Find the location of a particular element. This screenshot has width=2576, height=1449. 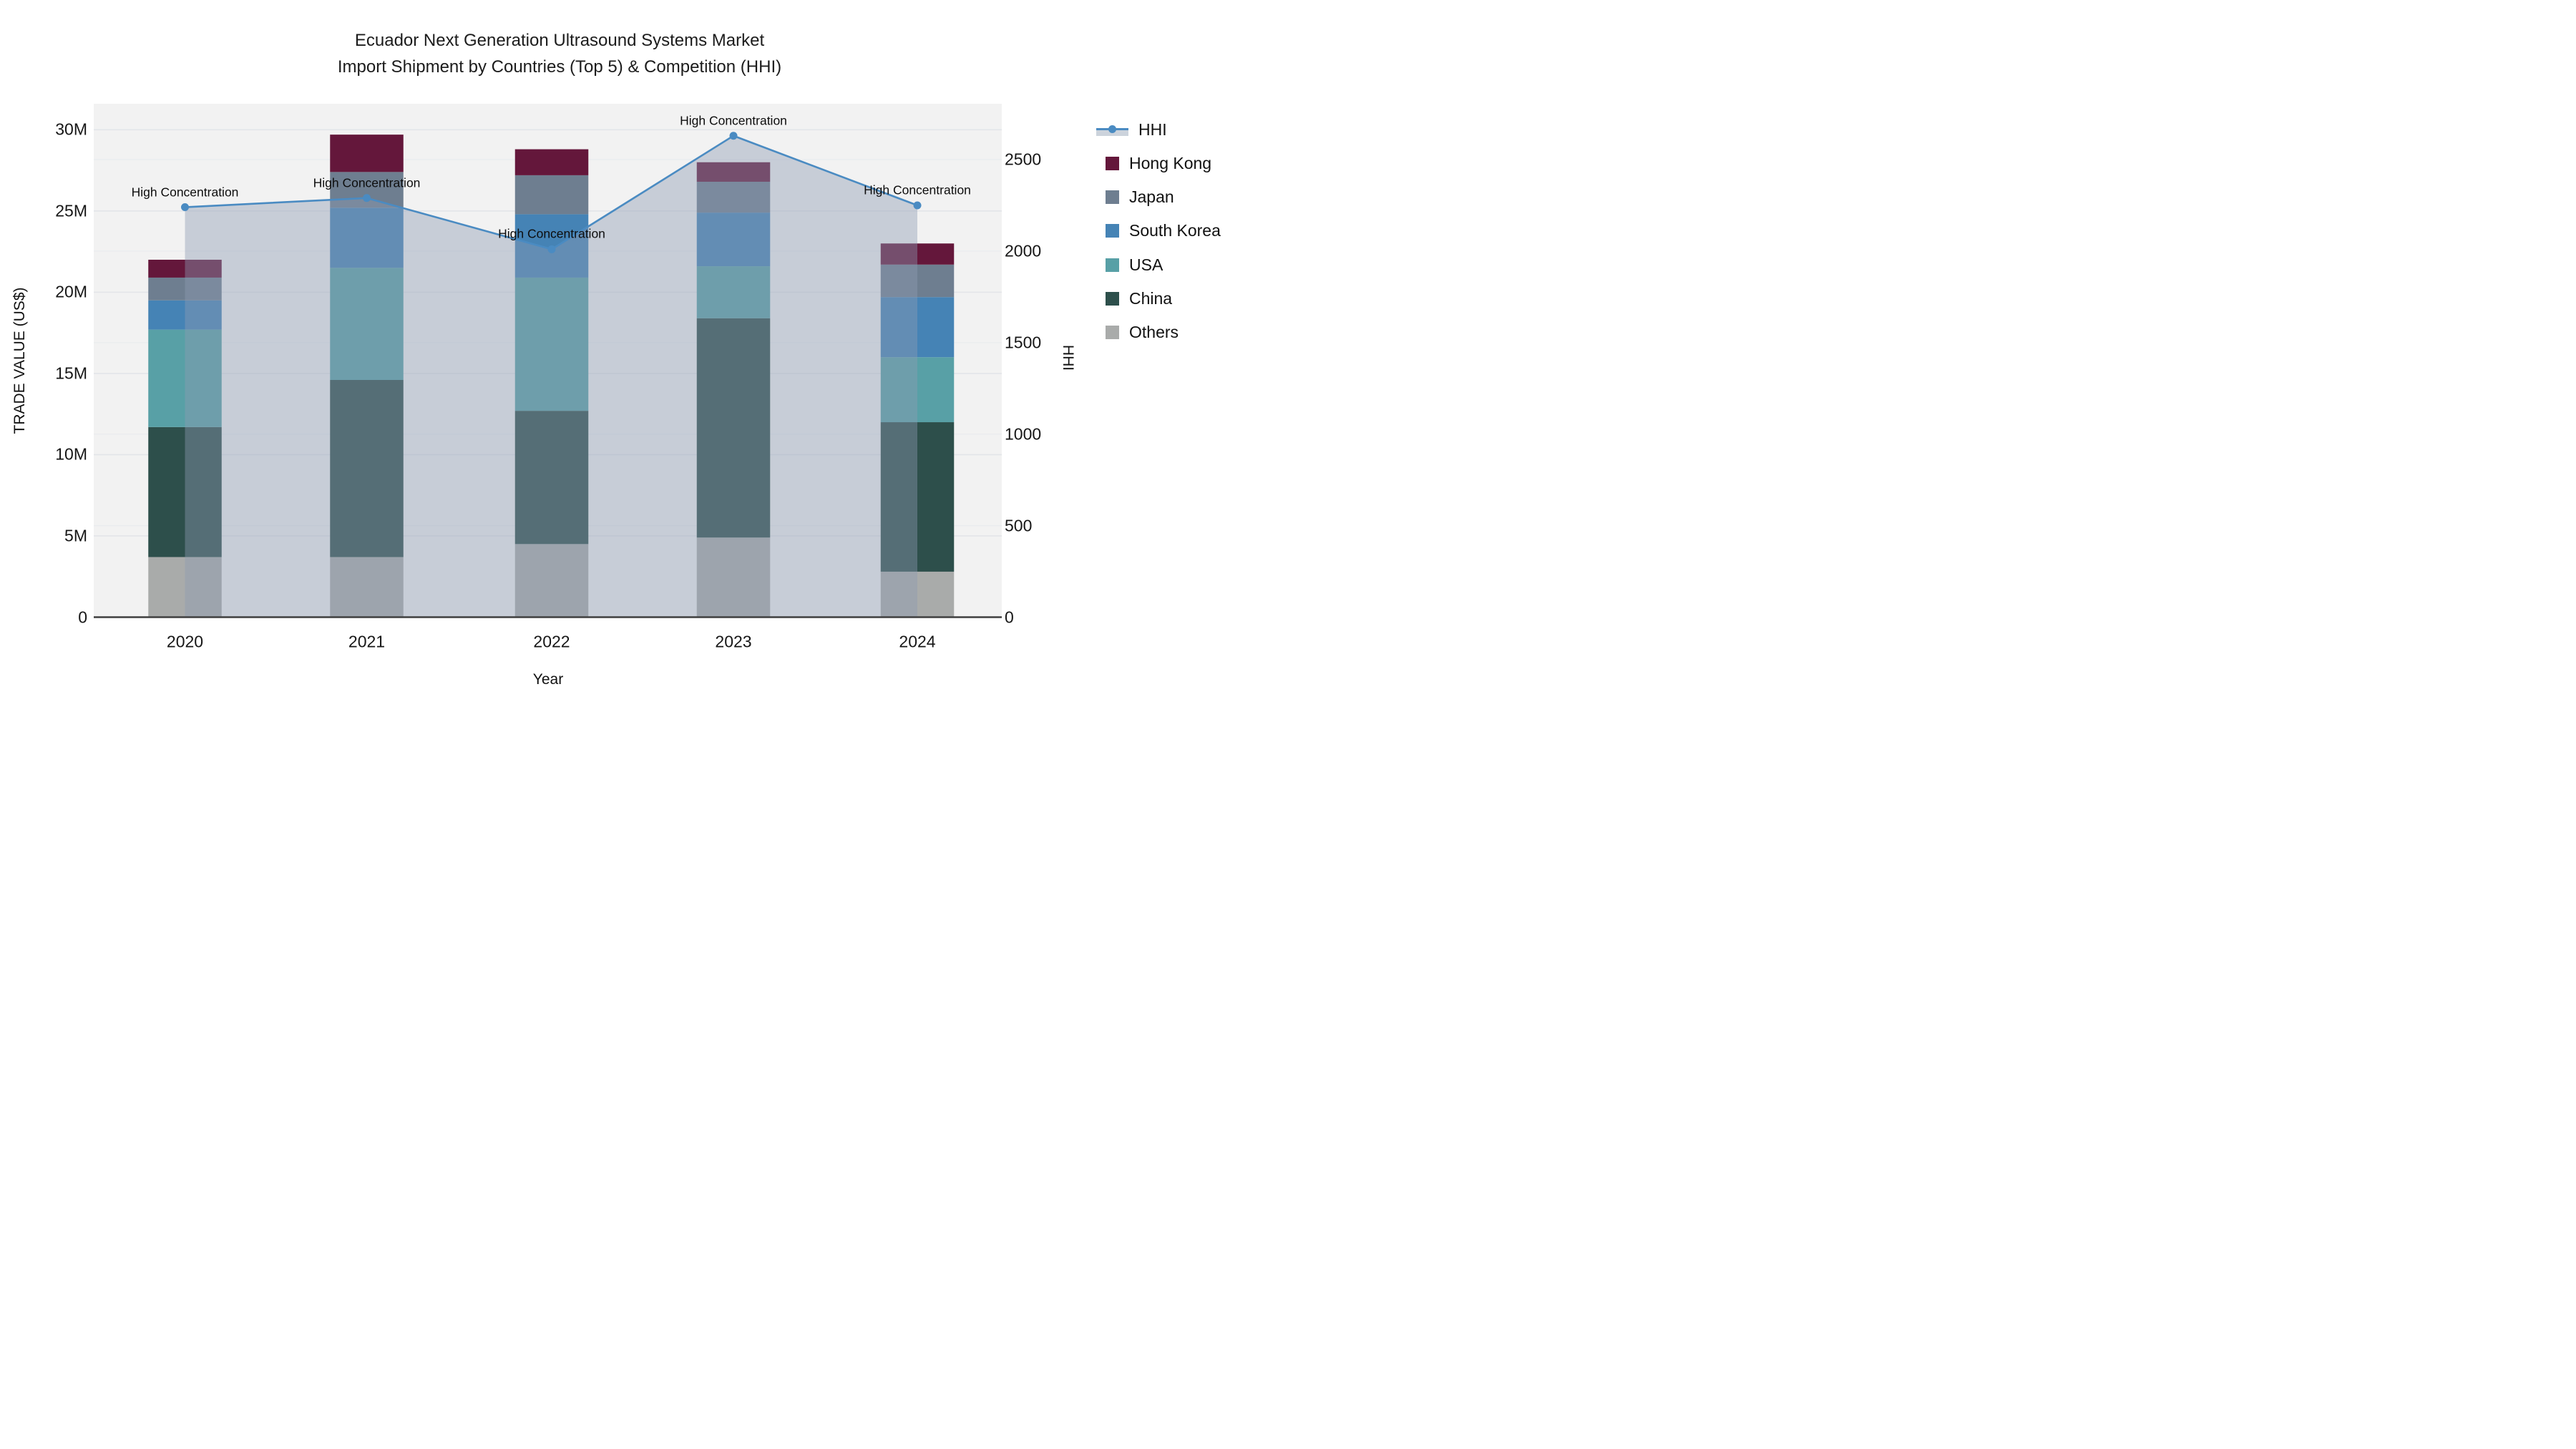

bar-segment-japan-2024 is located at coordinates (917, 281).